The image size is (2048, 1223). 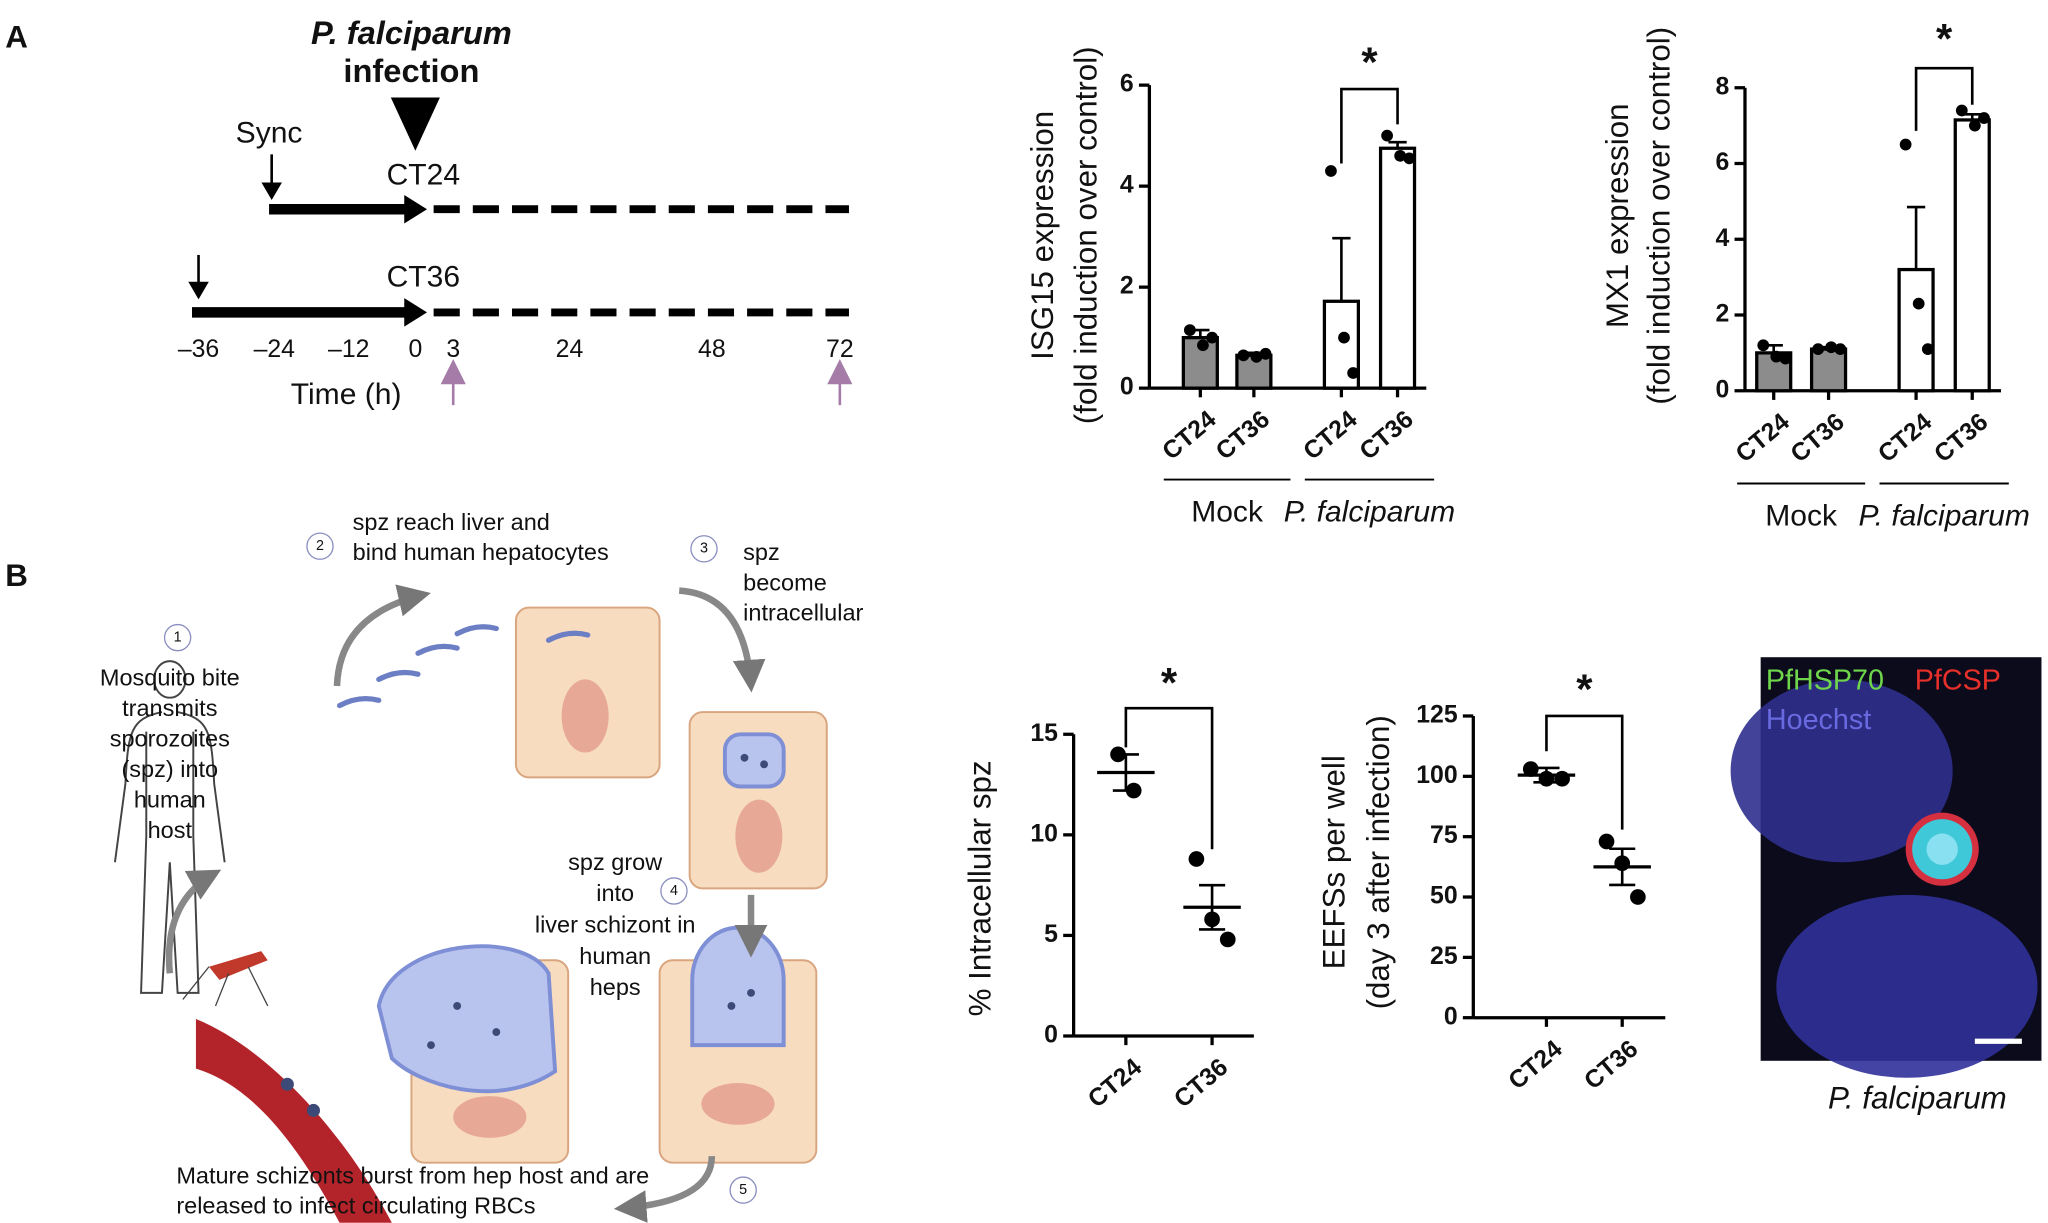 I want to click on step-text: become, so click(x=785, y=582).